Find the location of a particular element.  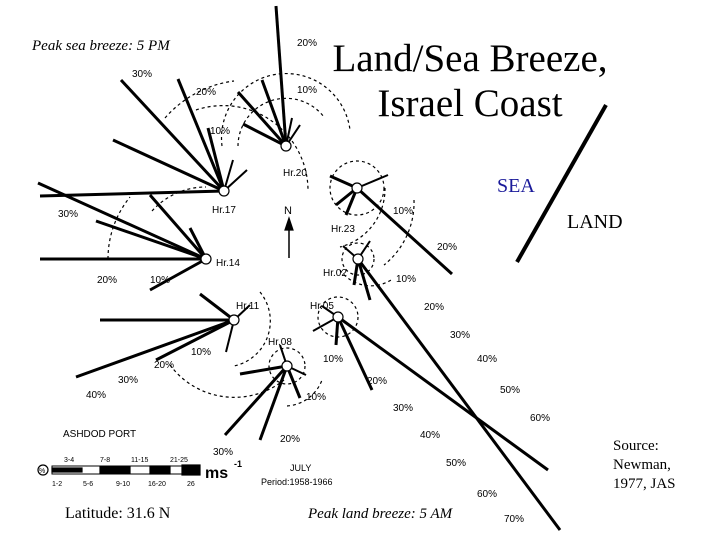

scale-bottom-label: 9-10 is located at coordinates (123, 484).